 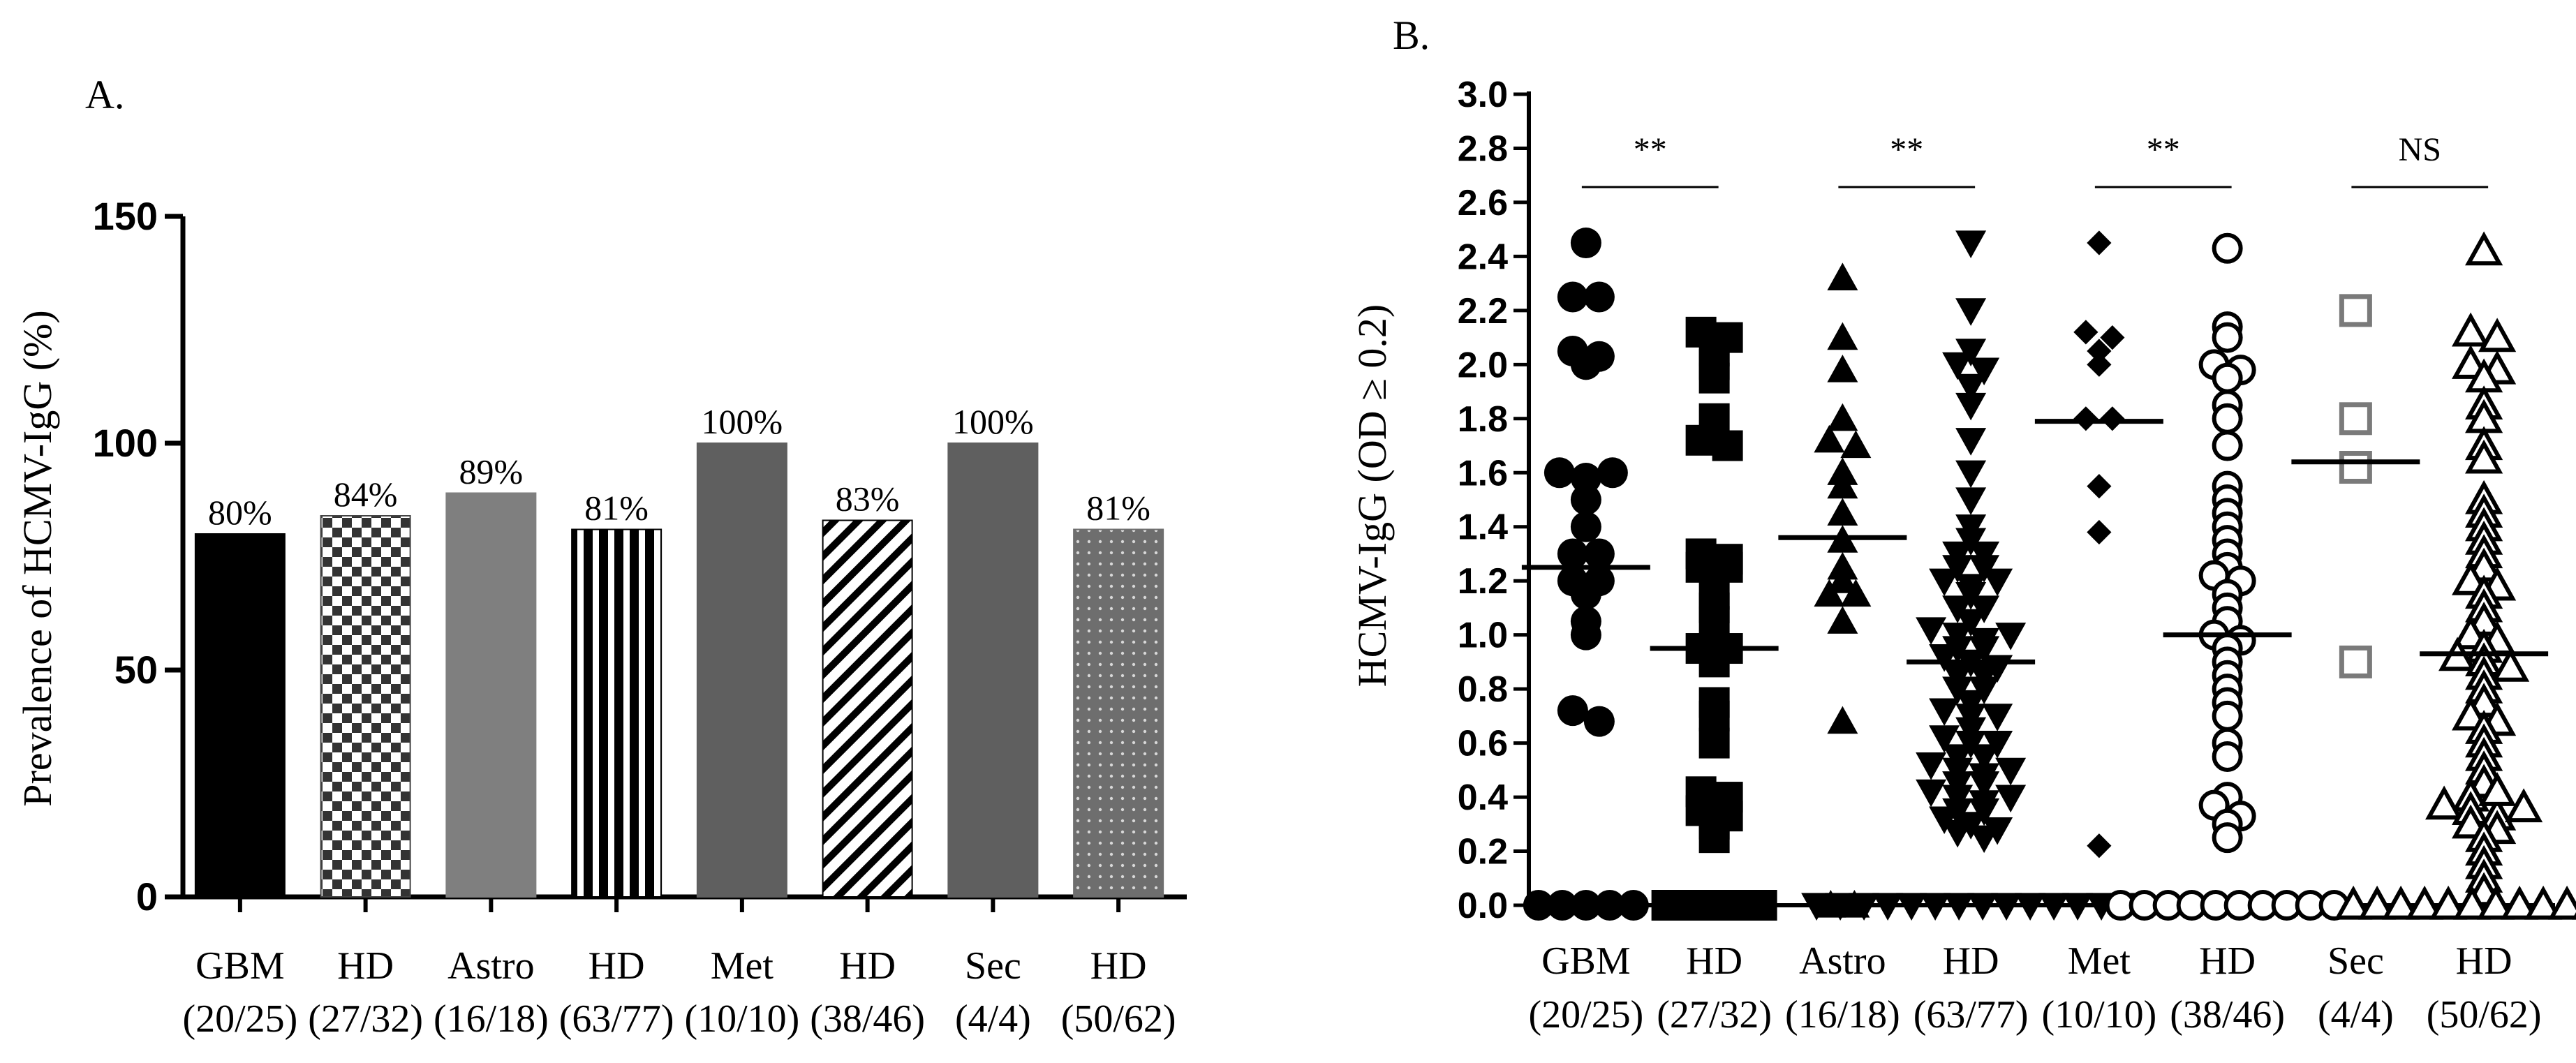 I want to click on panel-b-category-label: Sec, so click(x=2355, y=961).